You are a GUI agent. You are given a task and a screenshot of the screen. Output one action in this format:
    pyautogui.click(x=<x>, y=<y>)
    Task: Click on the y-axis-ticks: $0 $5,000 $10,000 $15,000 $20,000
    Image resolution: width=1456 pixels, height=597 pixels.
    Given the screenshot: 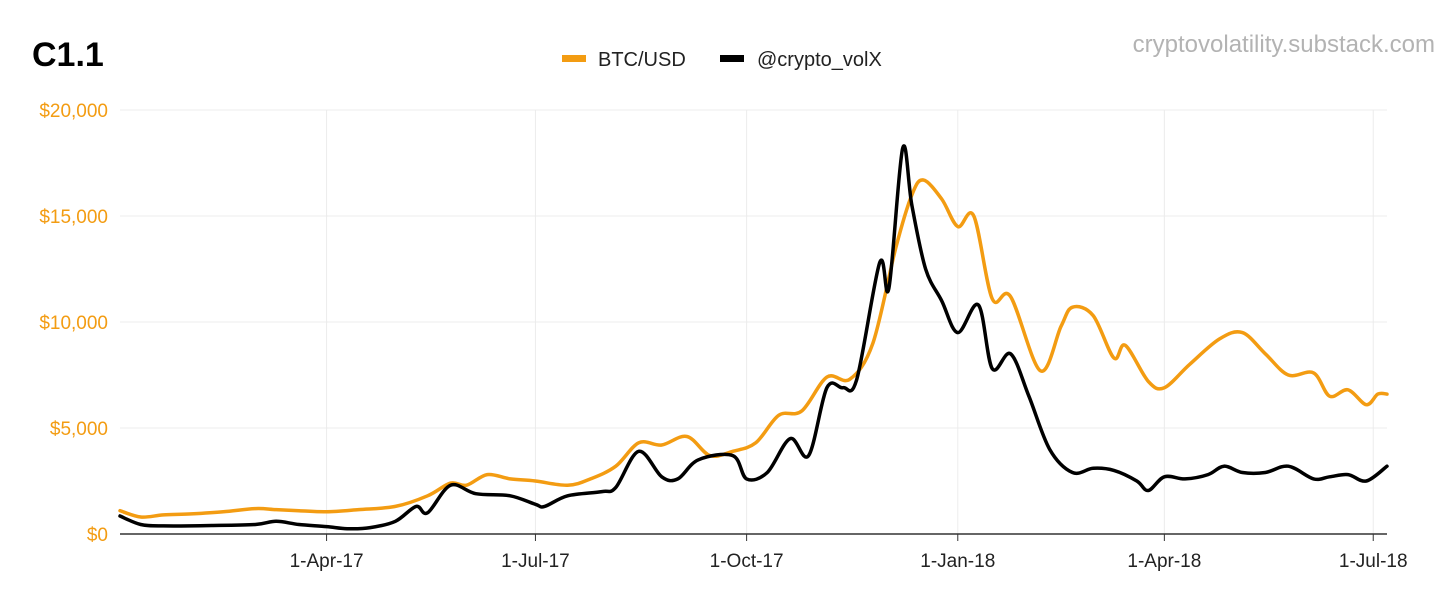 What is the action you would take?
    pyautogui.click(x=73, y=323)
    